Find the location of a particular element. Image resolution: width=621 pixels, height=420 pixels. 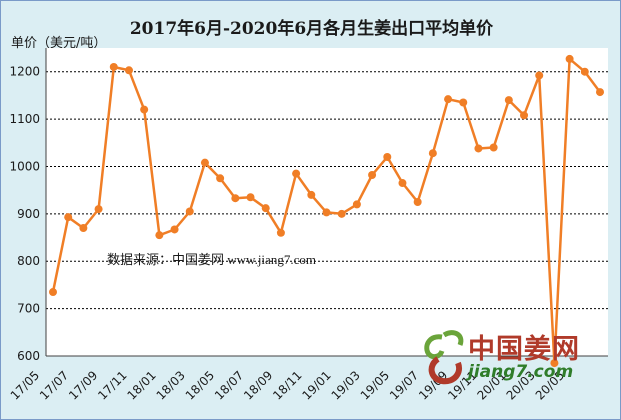

y-tick-900: 900 is located at coordinates (28, 214).